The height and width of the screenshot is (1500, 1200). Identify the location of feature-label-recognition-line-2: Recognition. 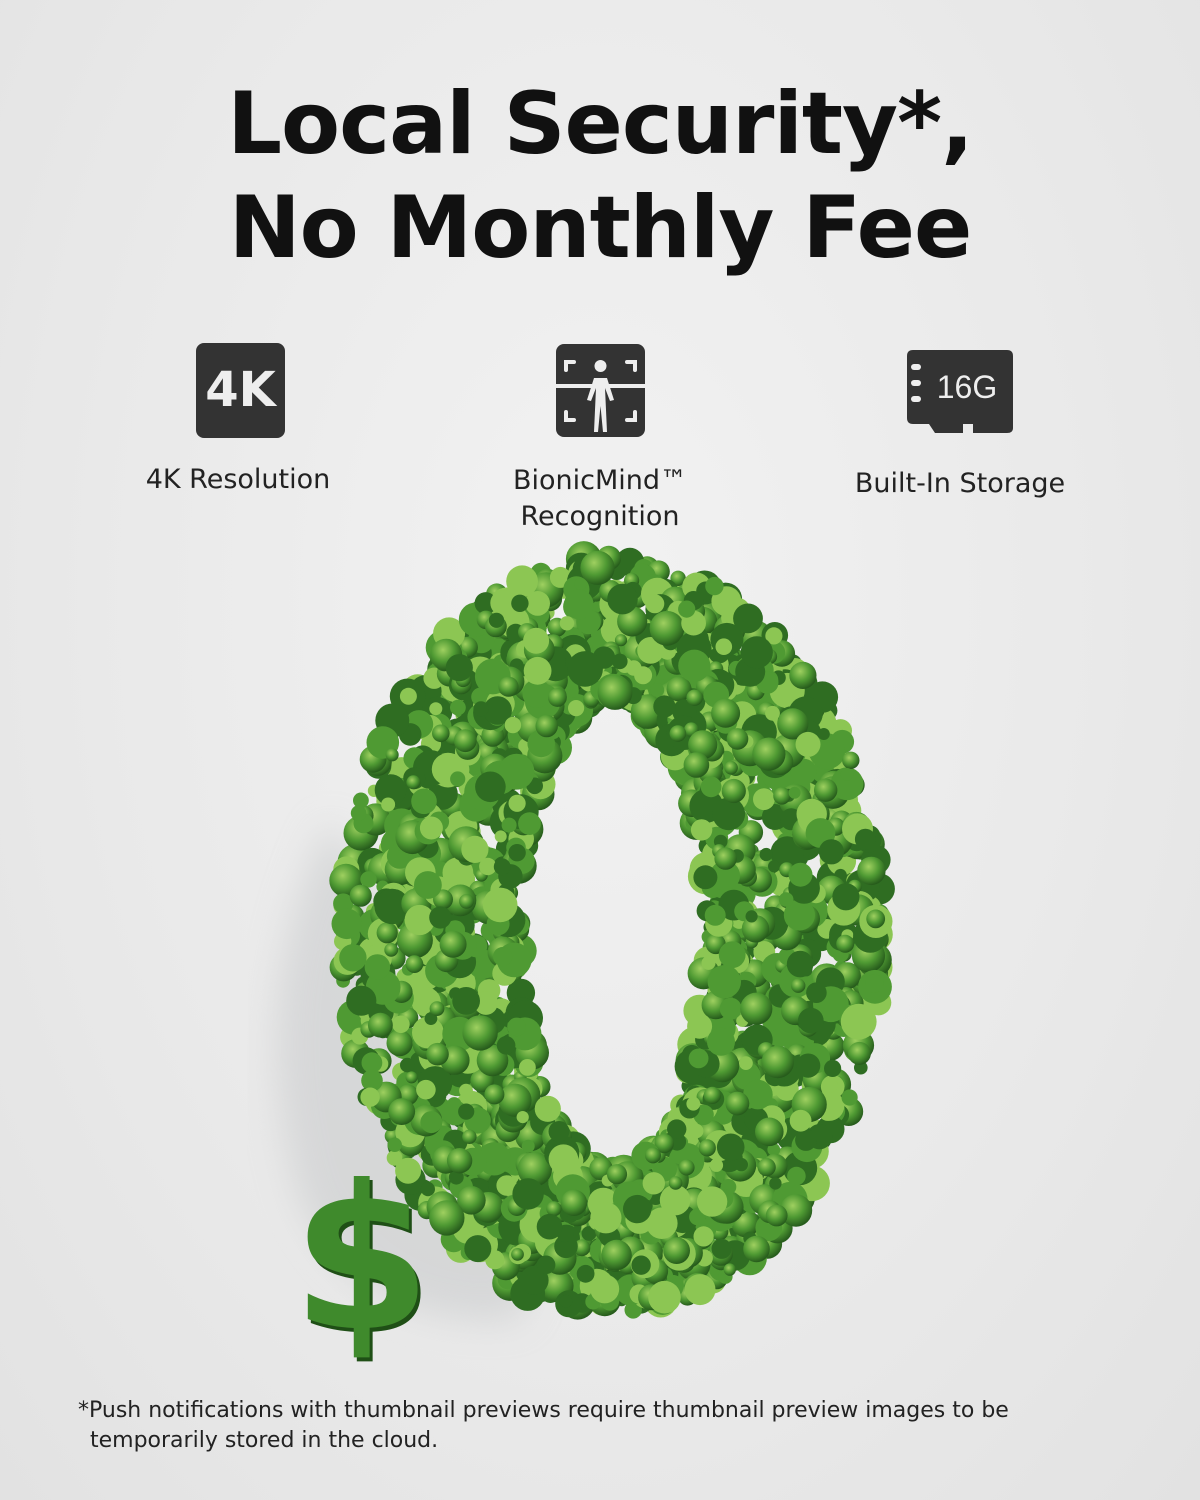
(600, 516).